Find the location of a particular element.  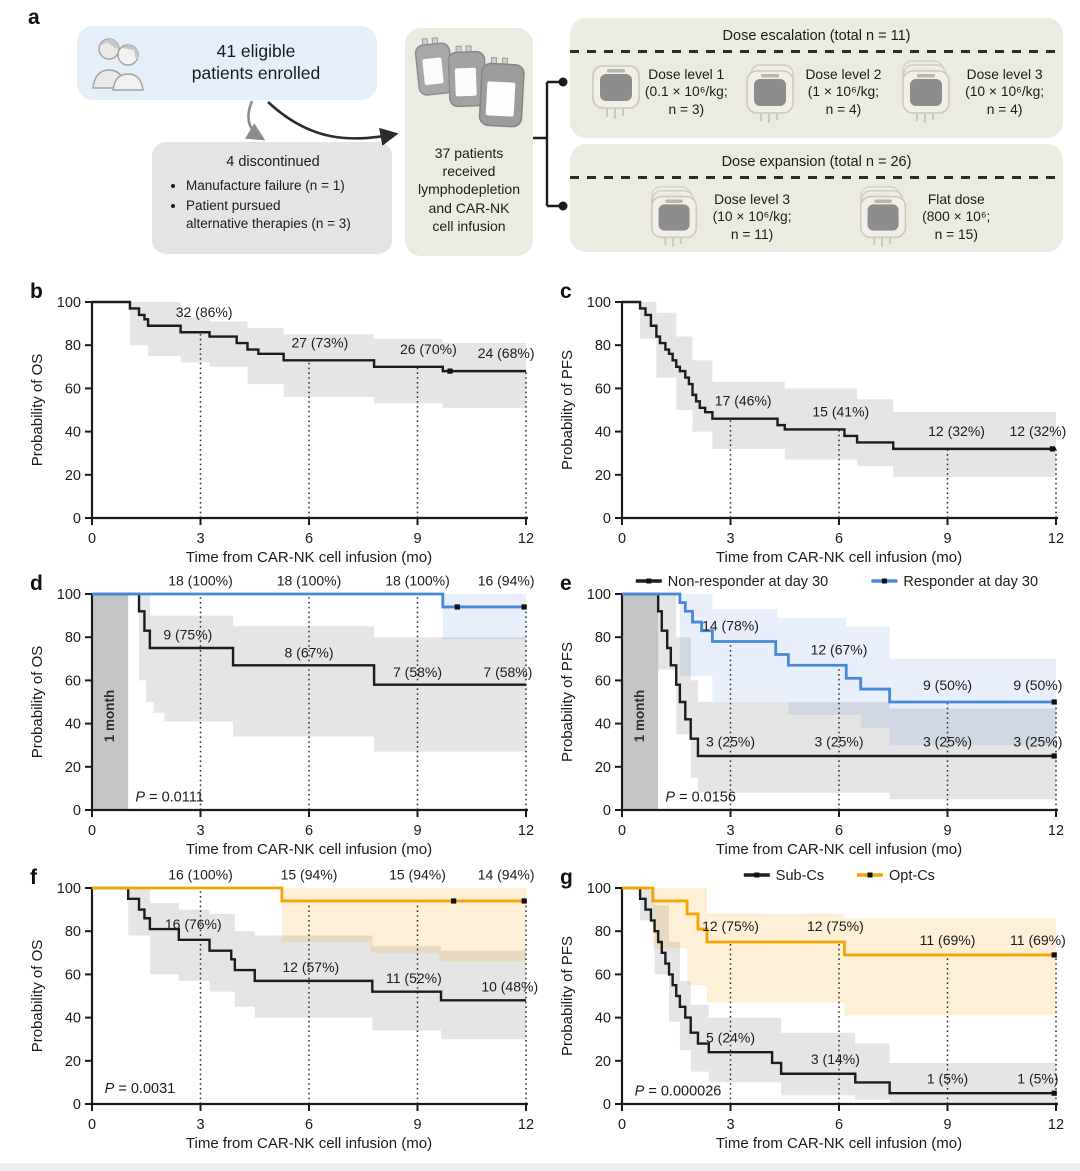

panel-label-b: b is located at coordinates (36, 291).